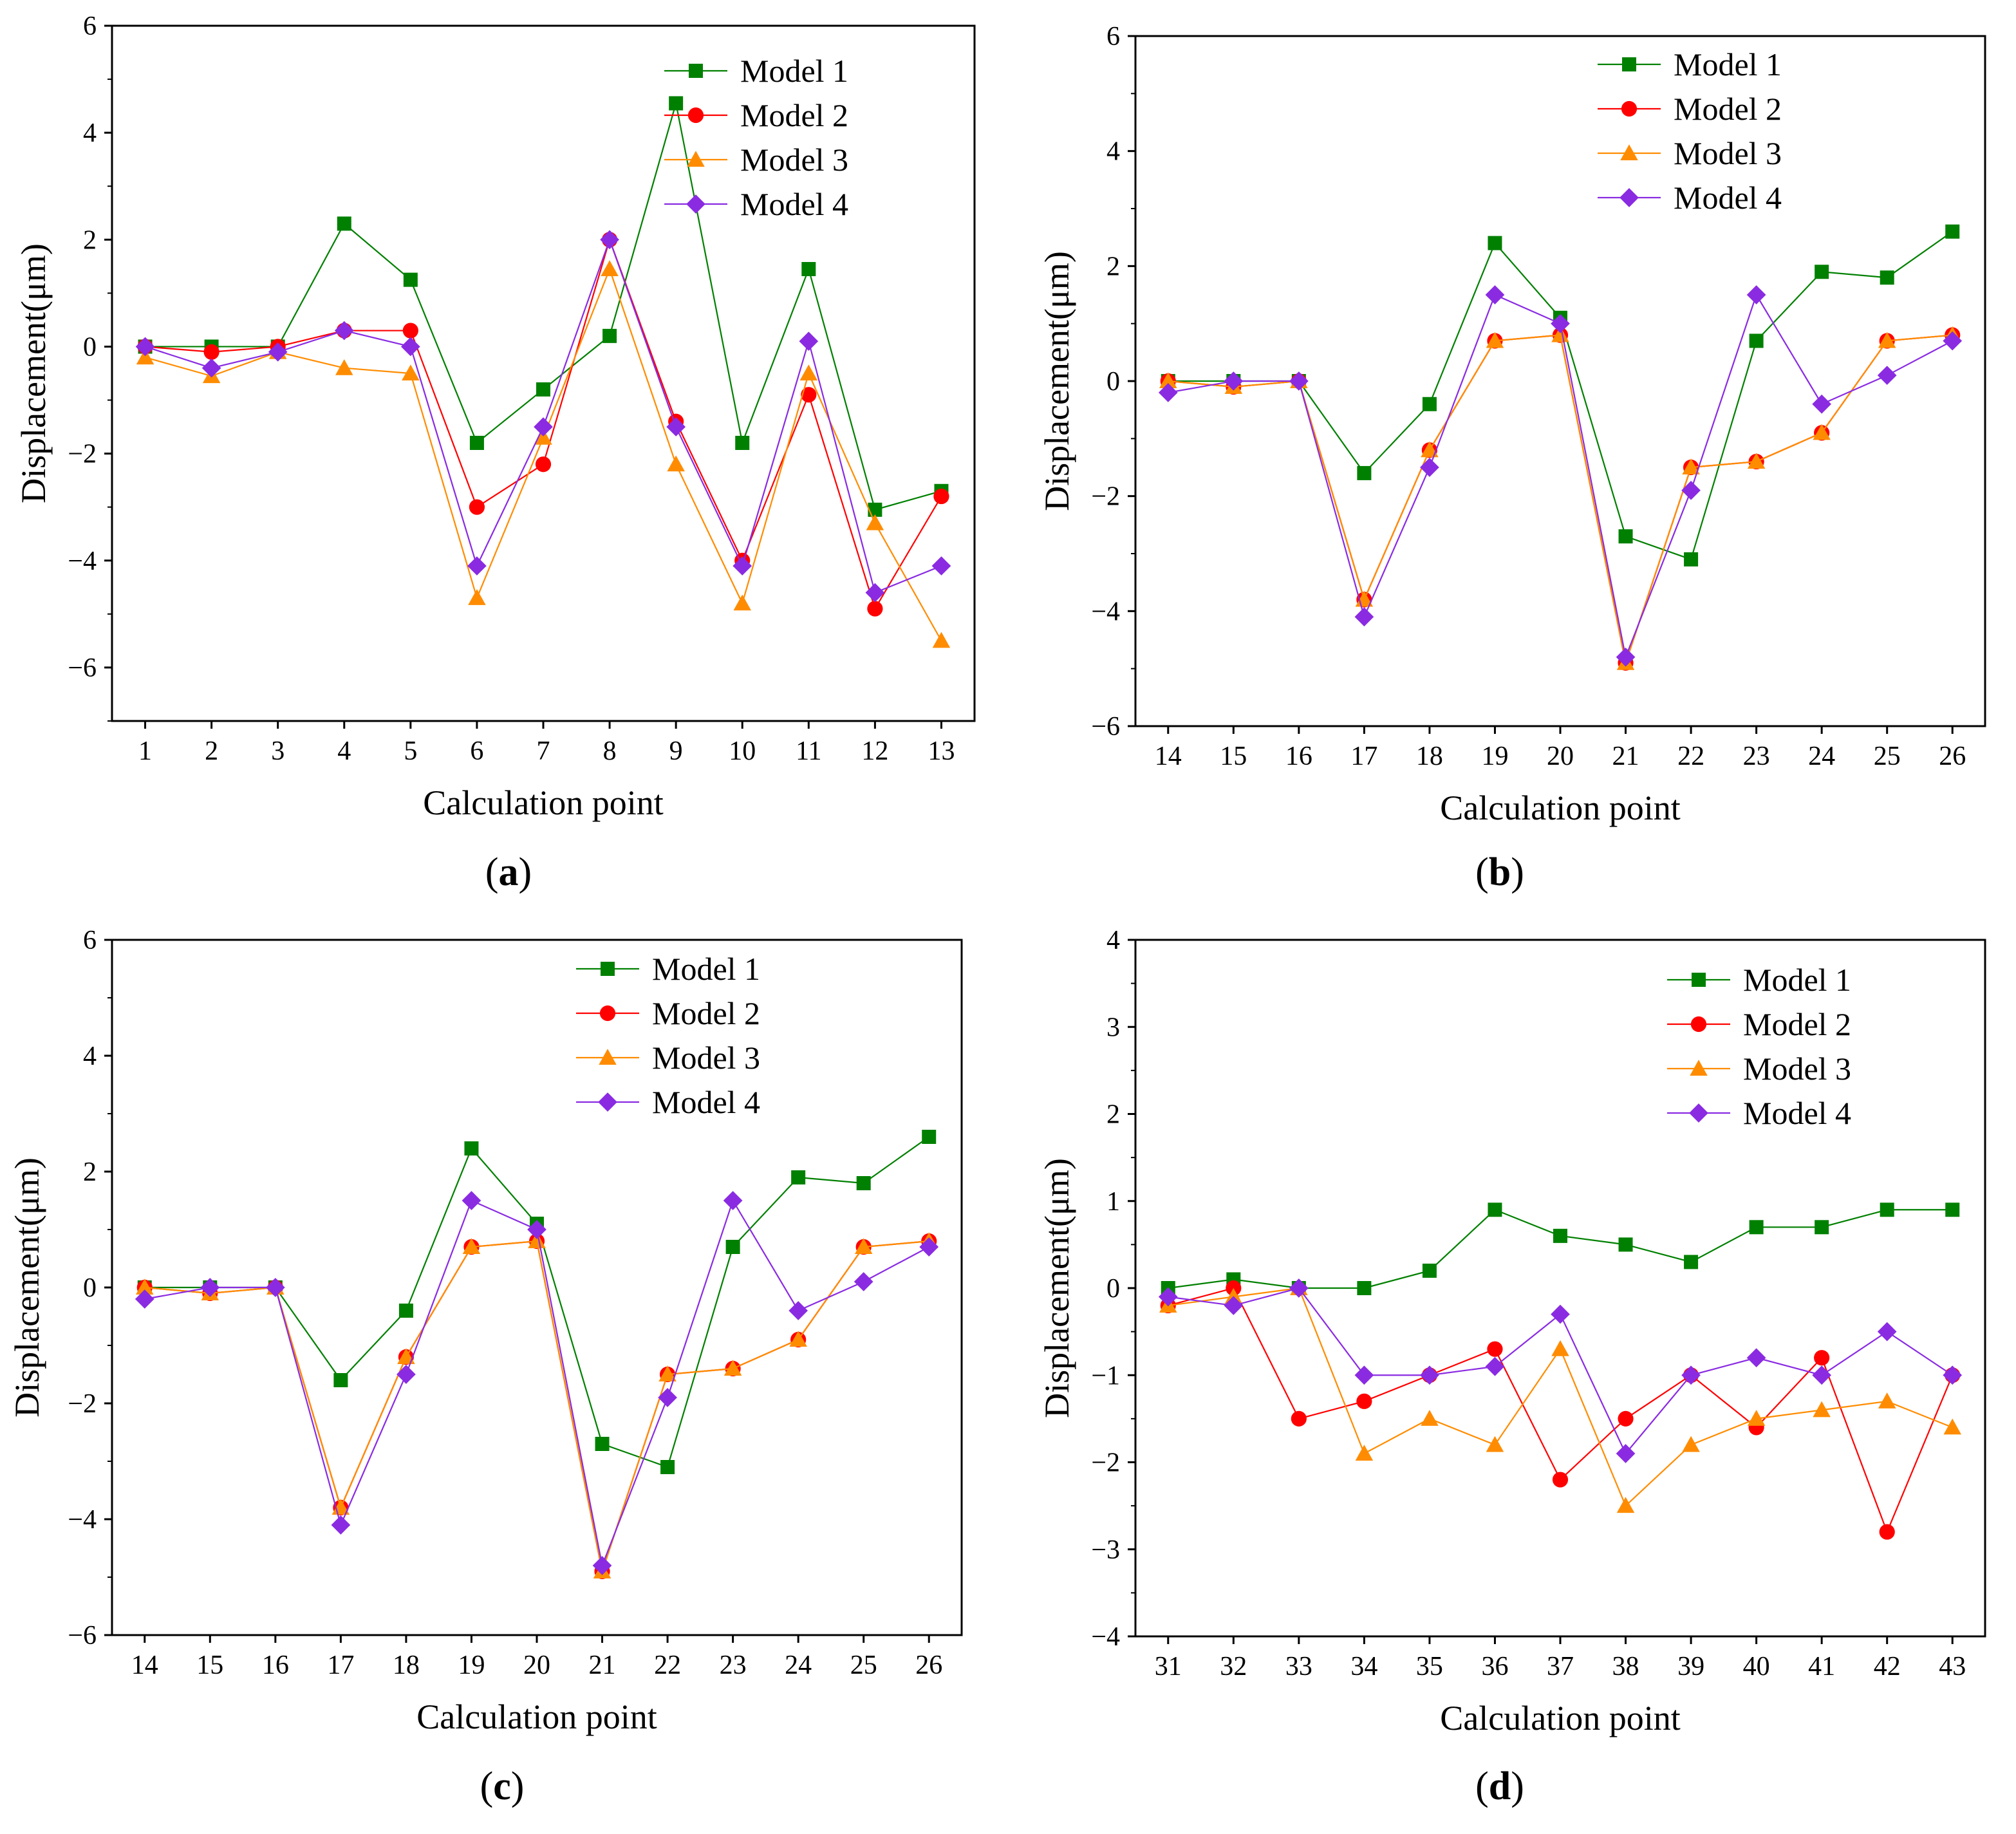  I want to click on x-tick-label: 1, so click(145, 751).